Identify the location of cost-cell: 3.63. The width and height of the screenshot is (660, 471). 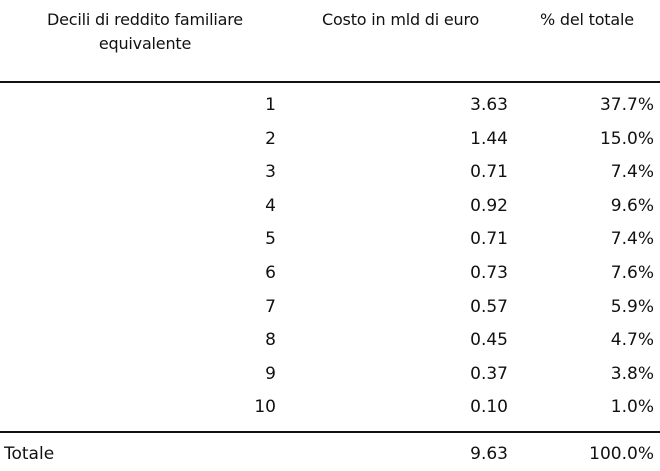
(489, 105).